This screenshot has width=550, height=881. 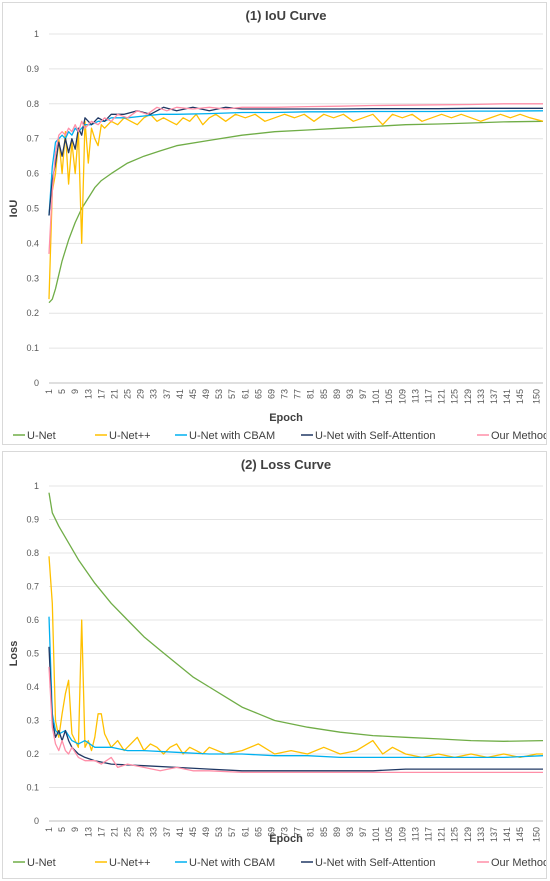 What do you see at coordinates (32, 243) in the screenshot?
I see `chart-0-y-tick-label: 0.4` at bounding box center [32, 243].